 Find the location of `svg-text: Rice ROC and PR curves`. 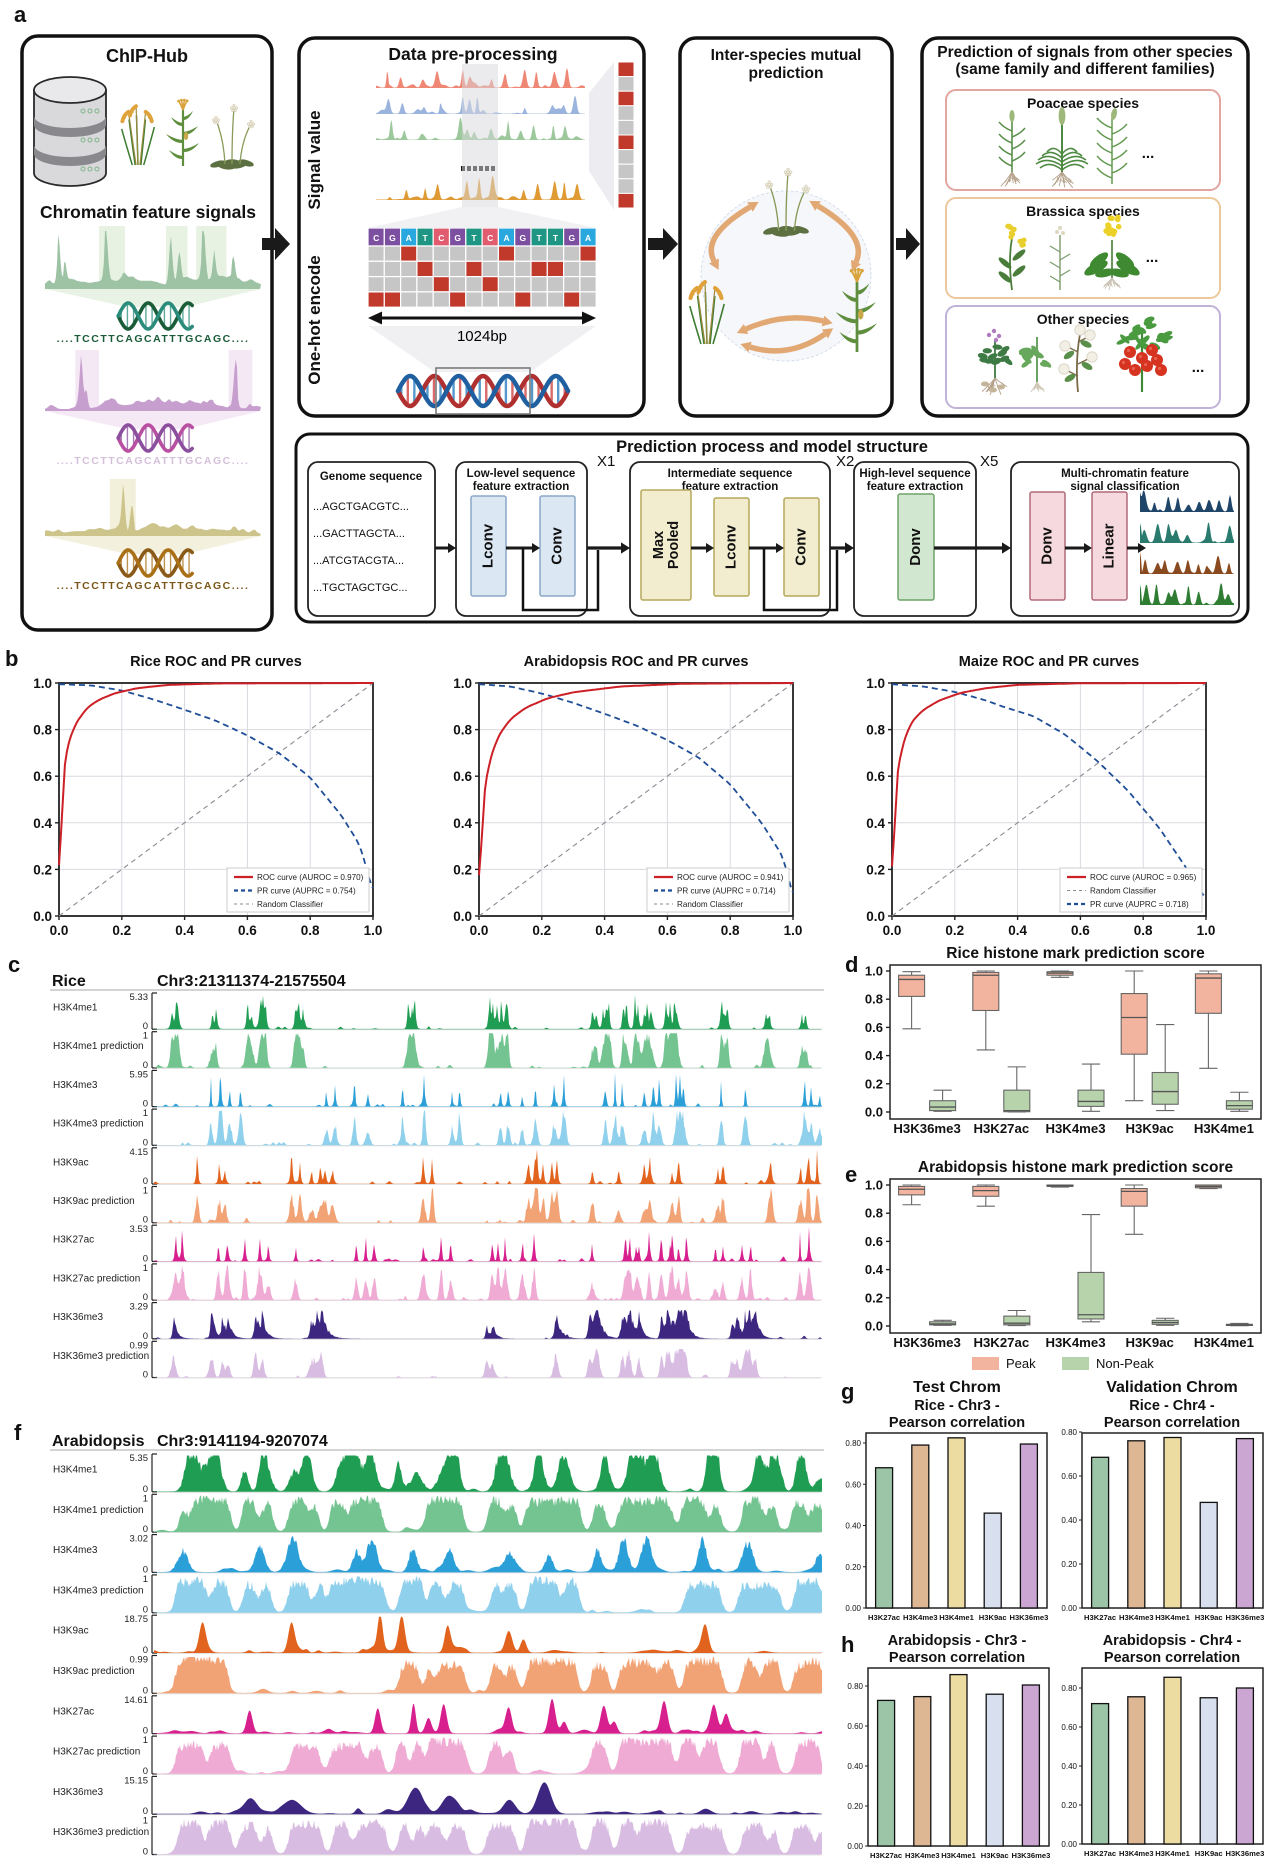

svg-text: Rice ROC and PR curves is located at coordinates (216, 662).